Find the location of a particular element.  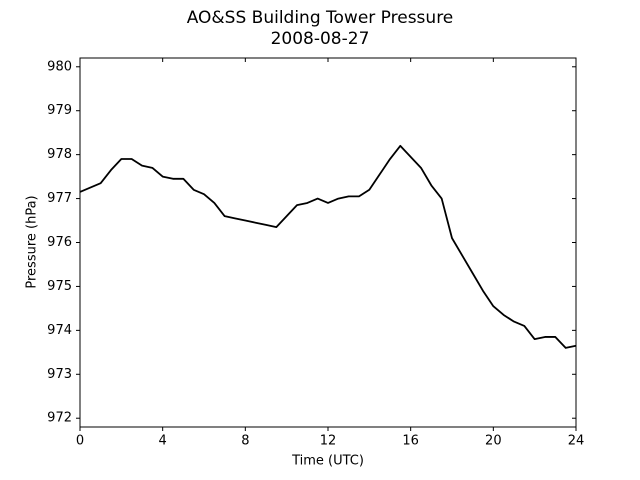

x-tick-label: 24 is located at coordinates (576, 441).